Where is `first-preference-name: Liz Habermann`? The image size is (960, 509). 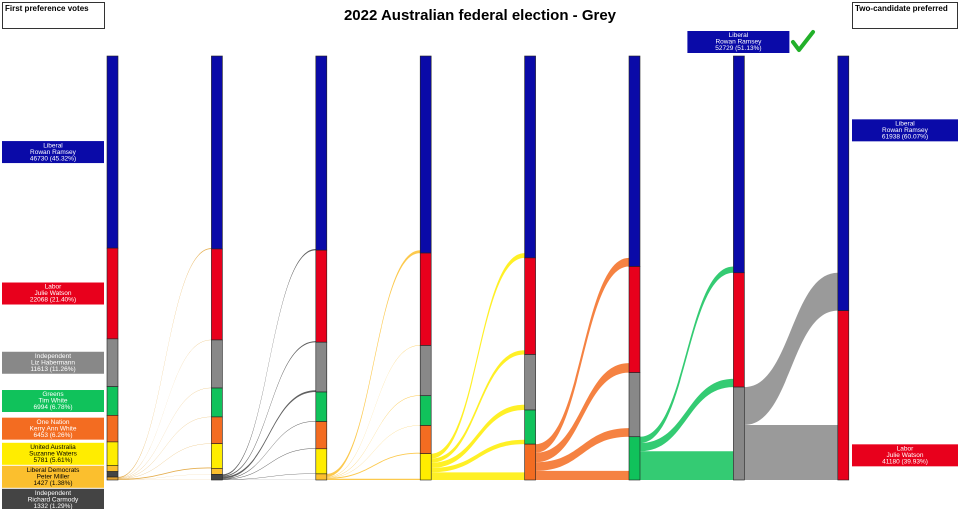
first-preference-name: Liz Habermann is located at coordinates (53, 362).